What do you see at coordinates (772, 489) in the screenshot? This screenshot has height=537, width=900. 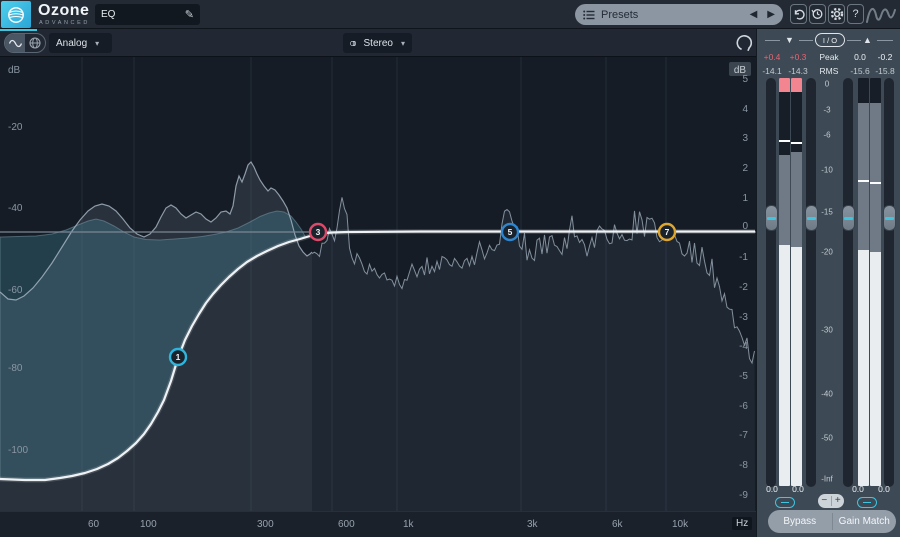 I see `input-gain-value-left: 0.0` at bounding box center [772, 489].